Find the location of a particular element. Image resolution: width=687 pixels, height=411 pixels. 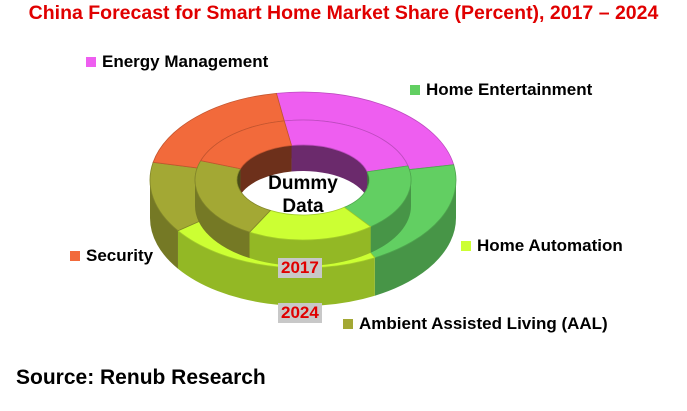

center-label-line-1: Dummy is located at coordinates (303, 183).